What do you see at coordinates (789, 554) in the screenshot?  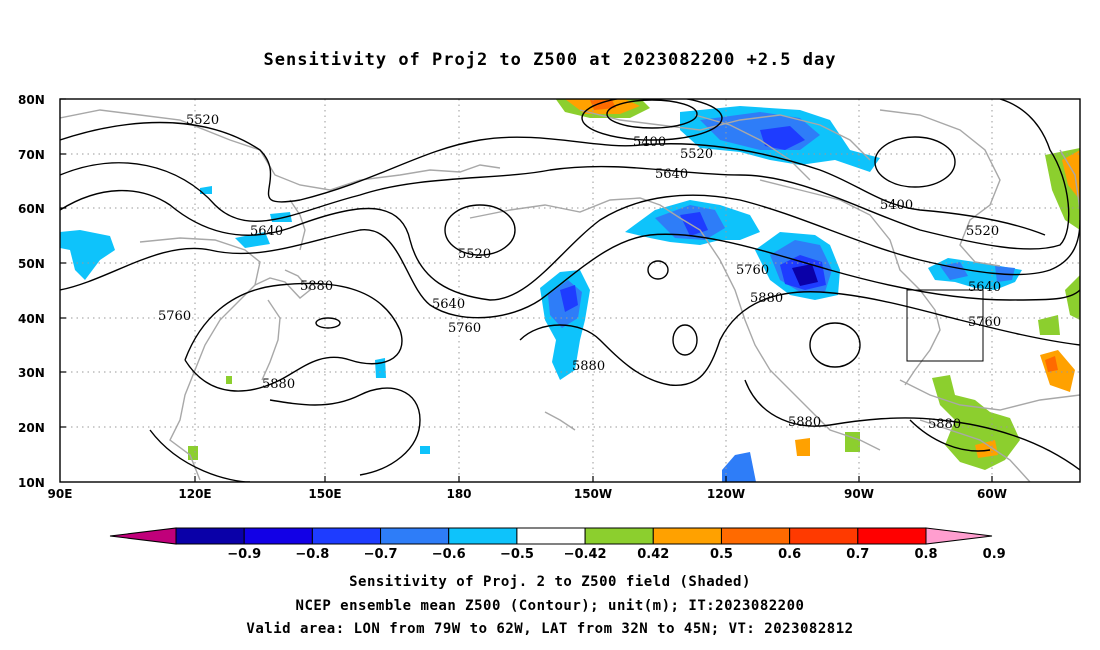 I see `colorbar-label: 0.6` at bounding box center [789, 554].